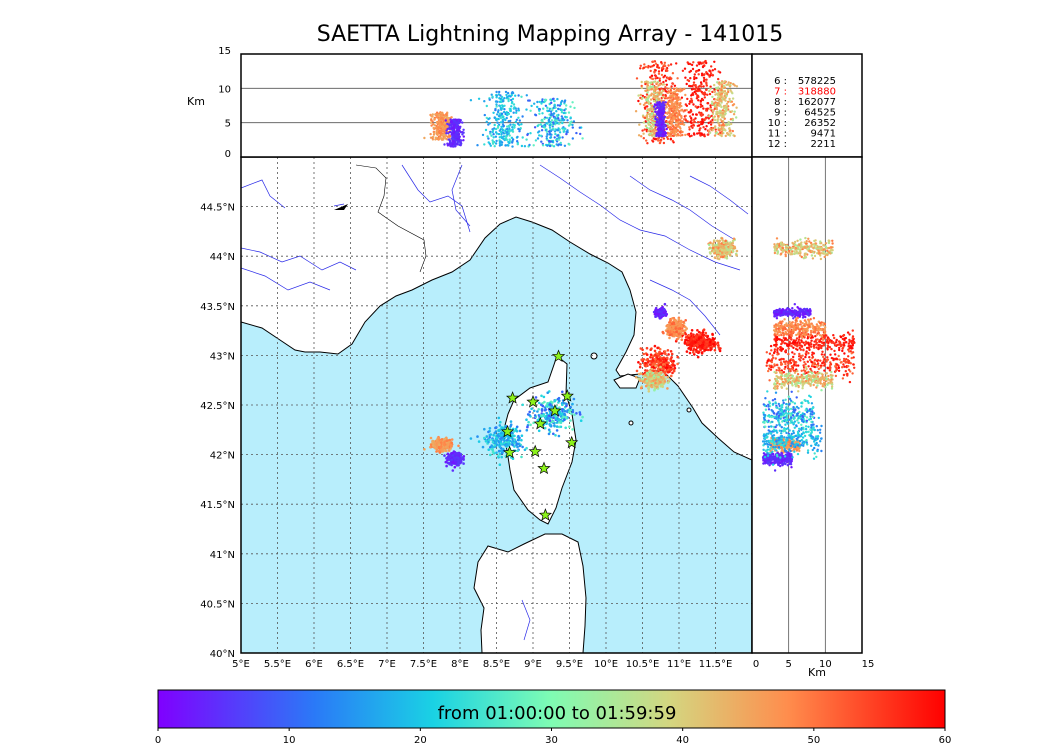 This screenshot has width=1050, height=750. Describe the element at coordinates (391, 218) in the screenshot. I see `border` at that location.